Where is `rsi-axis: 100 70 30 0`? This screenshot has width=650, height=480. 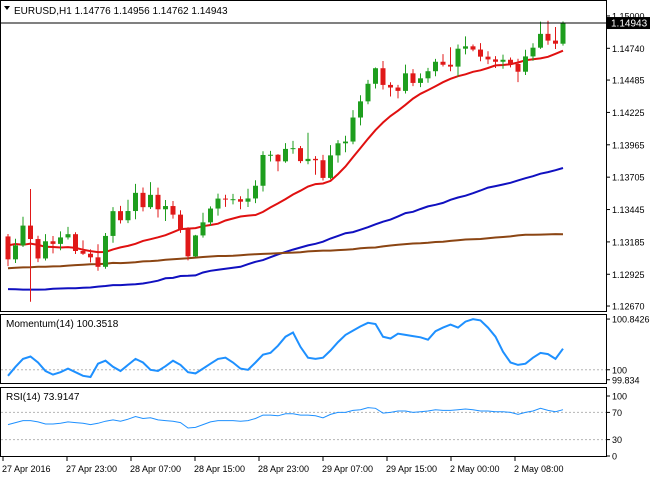
rsi-axis: 100 70 30 0 is located at coordinates (616, 427).